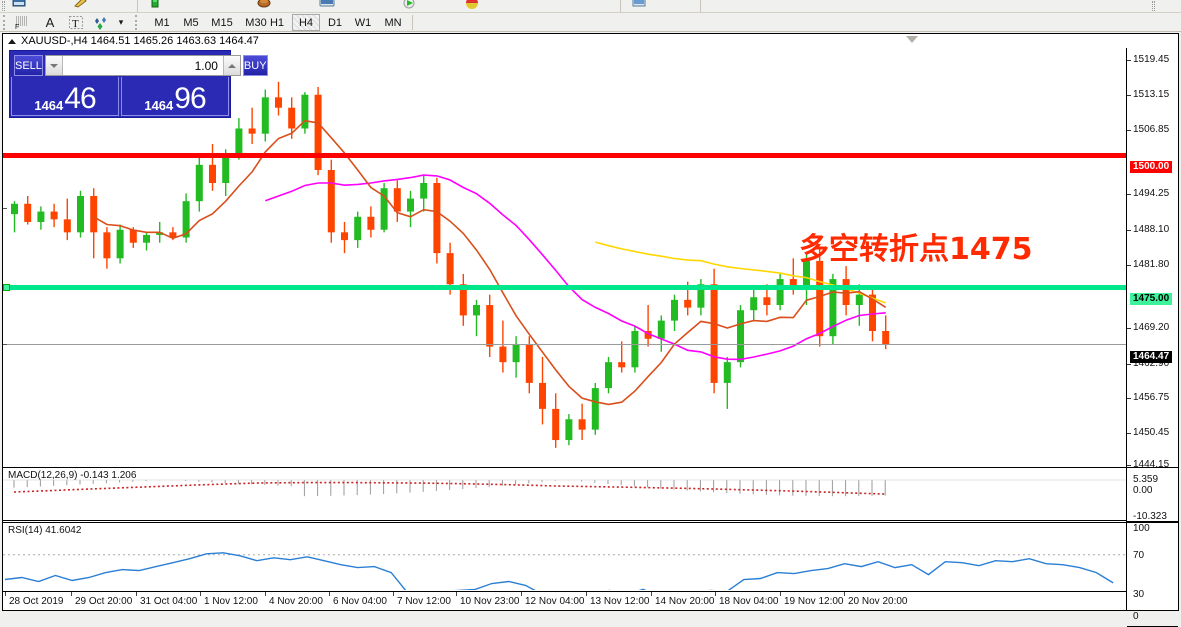 The height and width of the screenshot is (627, 1181). I want to click on macd-tick-label: -10.323, so click(1150, 516).